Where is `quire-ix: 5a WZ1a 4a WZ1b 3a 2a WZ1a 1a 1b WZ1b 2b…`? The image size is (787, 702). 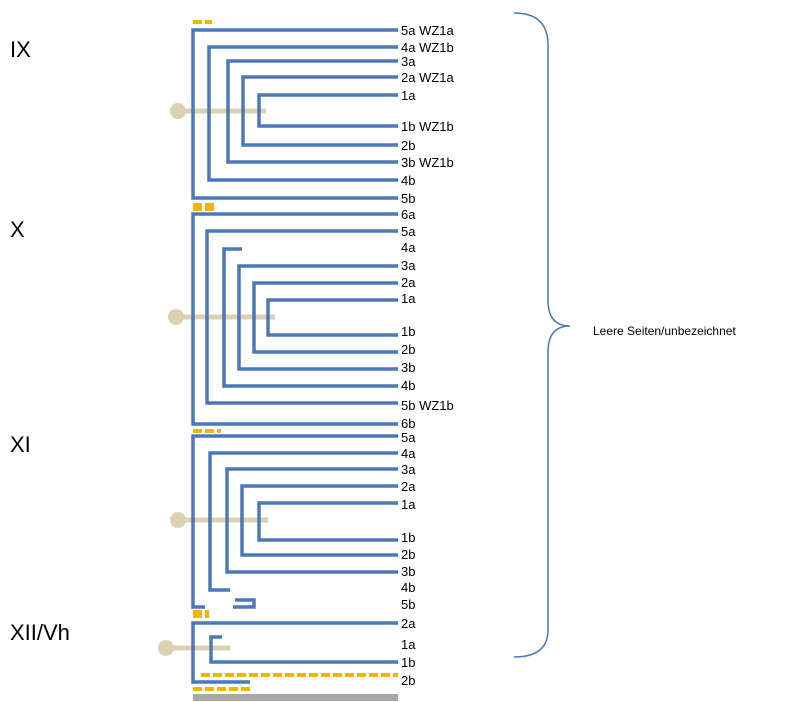 quire-ix: 5a WZ1a 4a WZ1b 3a 2a WZ1a 1a 1b WZ1b 2b… is located at coordinates (312, 113).